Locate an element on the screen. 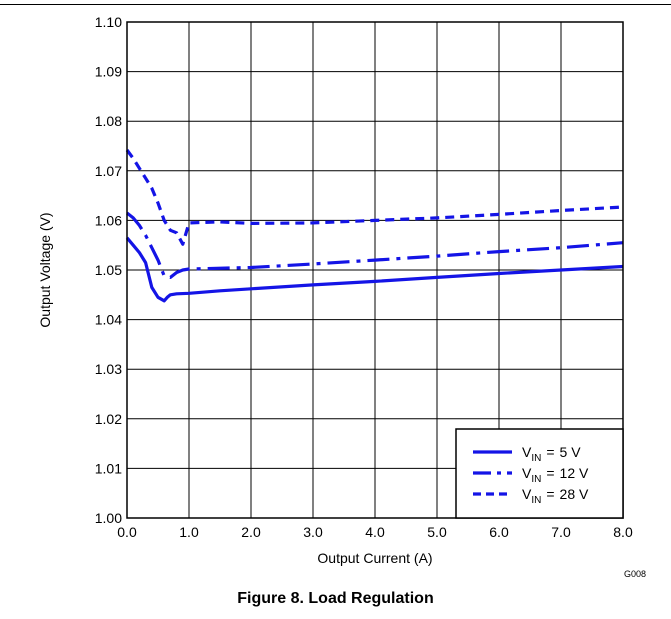 The width and height of the screenshot is (671, 619). y-tick-label: 1.01 is located at coordinates (108, 468).